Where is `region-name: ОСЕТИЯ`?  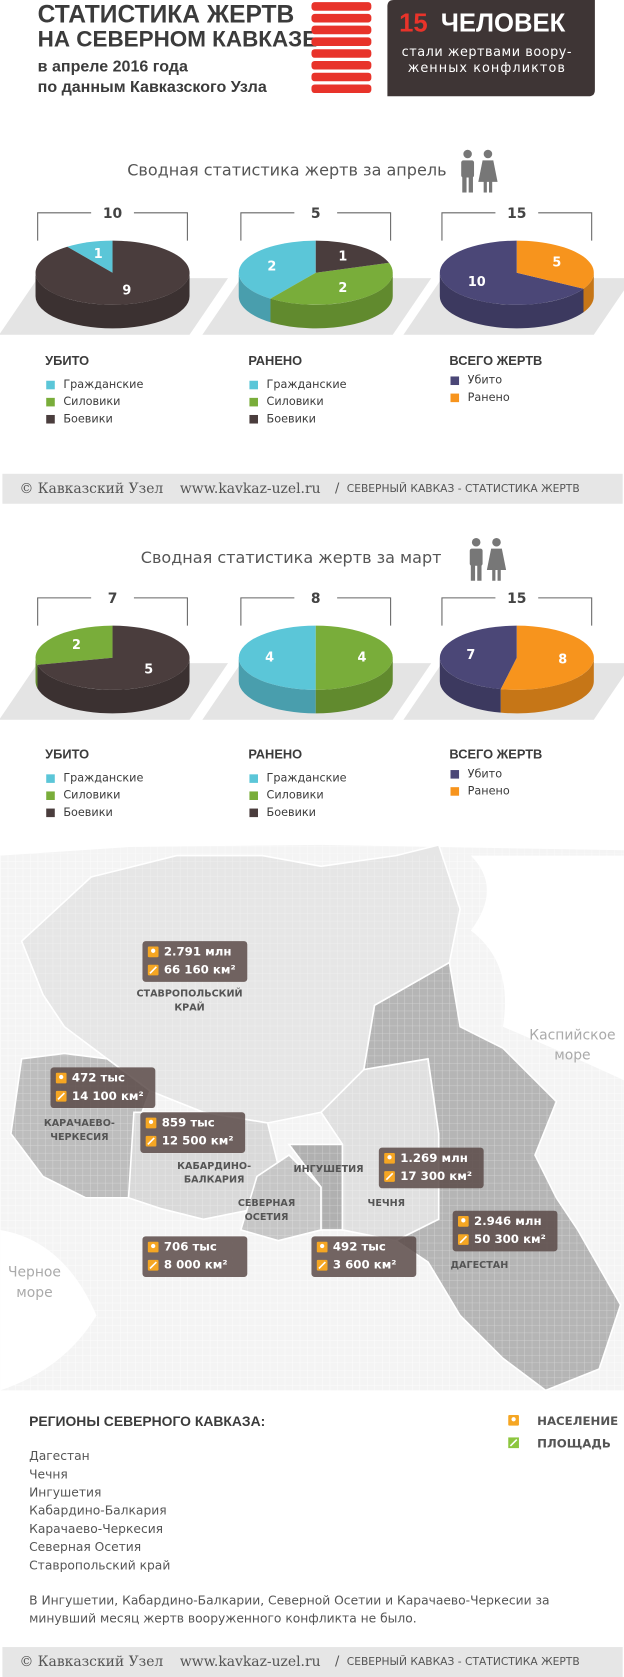 region-name: ОСЕТИЯ is located at coordinates (267, 1217).